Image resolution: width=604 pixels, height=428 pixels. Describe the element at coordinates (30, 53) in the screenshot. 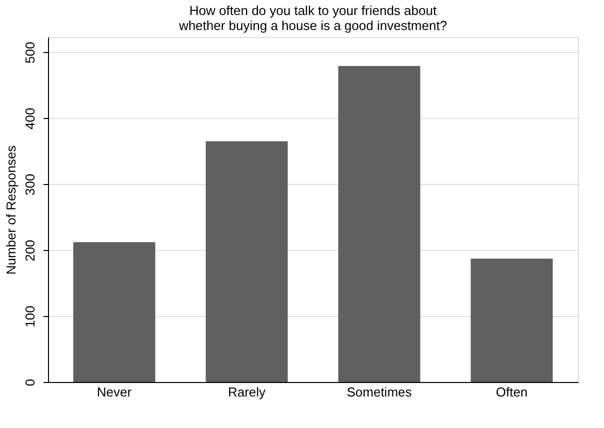

I see `y-tick-label: 500` at that location.